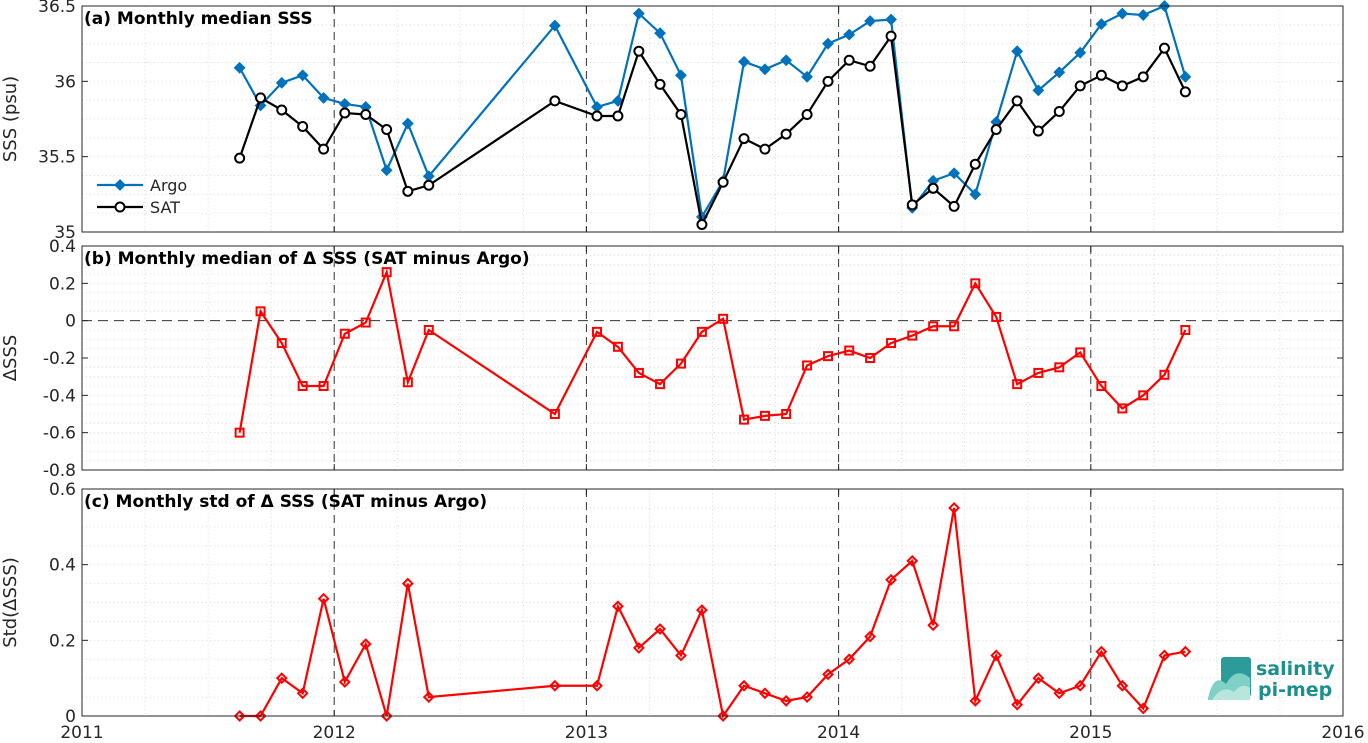  What do you see at coordinates (10, 119) in the screenshot?
I see `y-axis-label: SSS (psu)` at bounding box center [10, 119].